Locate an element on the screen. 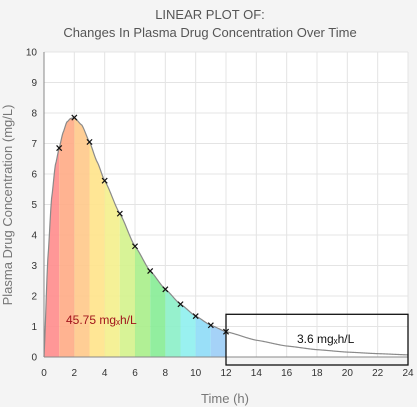  x-axis-label: Time (h) is located at coordinates (225, 398).